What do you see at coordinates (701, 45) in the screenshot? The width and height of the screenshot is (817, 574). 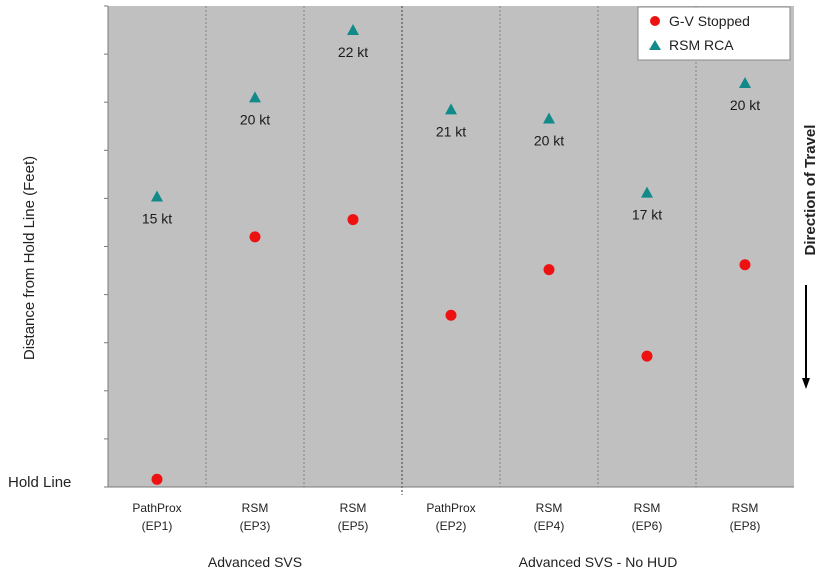 I see `legend-label-rsm-rca: RSM RCA` at bounding box center [701, 45].